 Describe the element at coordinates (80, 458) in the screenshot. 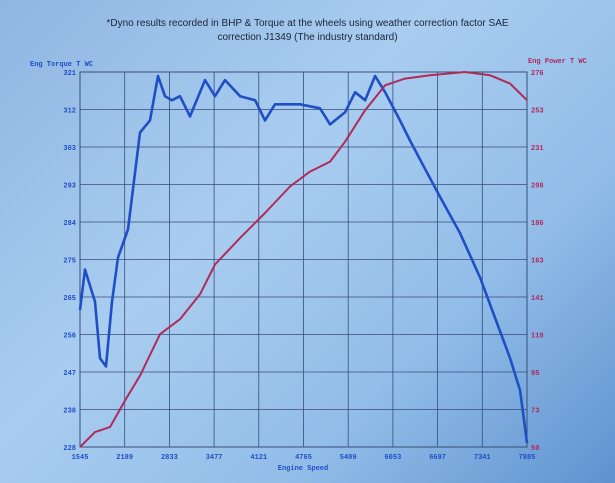

I see `x-tick-label: 1545` at that location.